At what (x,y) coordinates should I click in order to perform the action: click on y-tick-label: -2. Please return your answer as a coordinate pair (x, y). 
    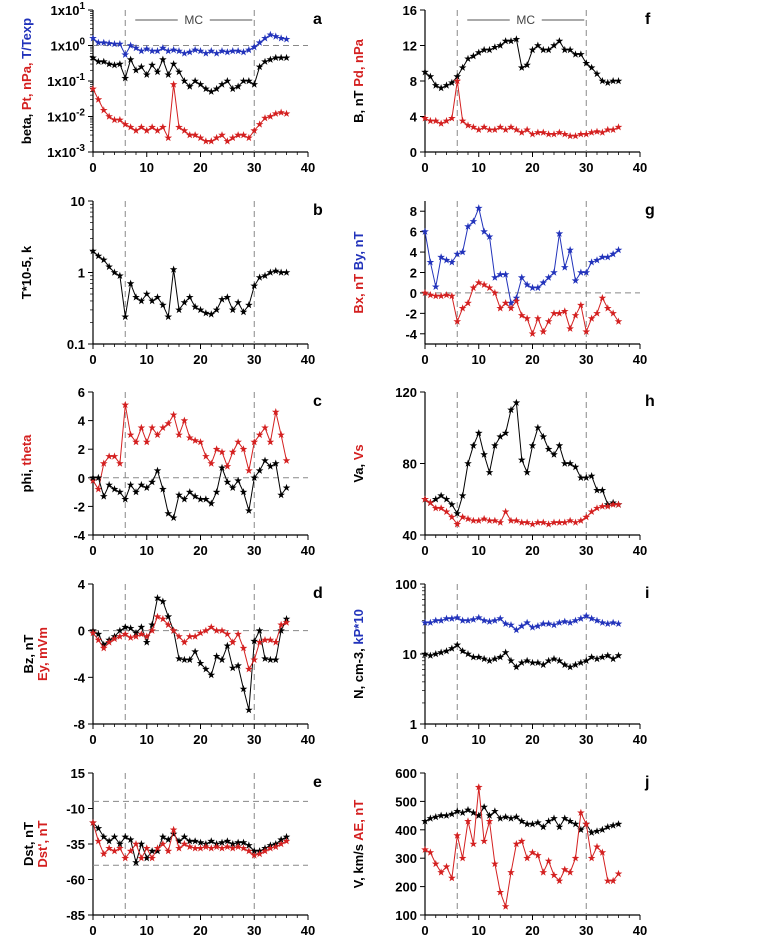
    Looking at the image, I should click on (79, 506).